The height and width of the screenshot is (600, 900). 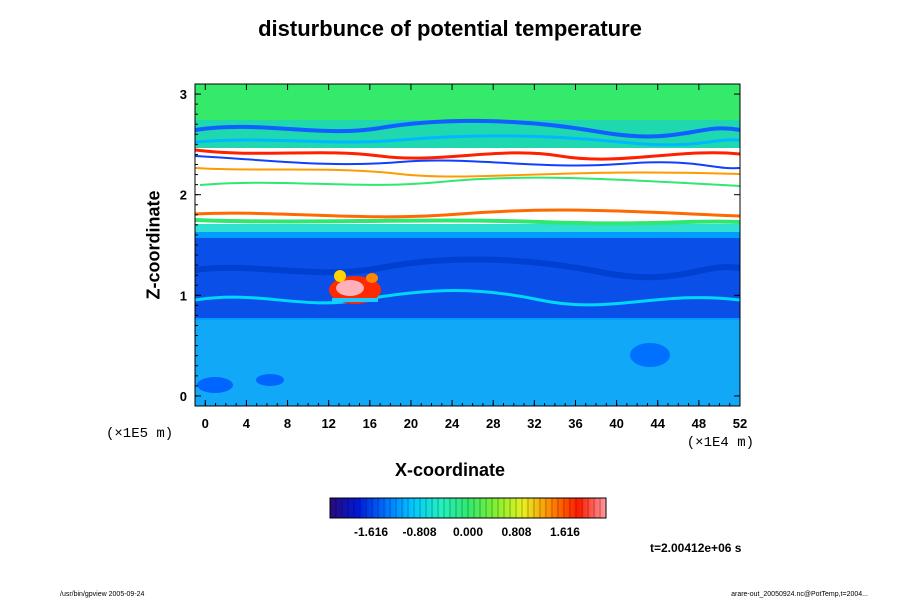 What do you see at coordinates (328, 423) in the screenshot?
I see `x-tick-label: 12` at bounding box center [328, 423].